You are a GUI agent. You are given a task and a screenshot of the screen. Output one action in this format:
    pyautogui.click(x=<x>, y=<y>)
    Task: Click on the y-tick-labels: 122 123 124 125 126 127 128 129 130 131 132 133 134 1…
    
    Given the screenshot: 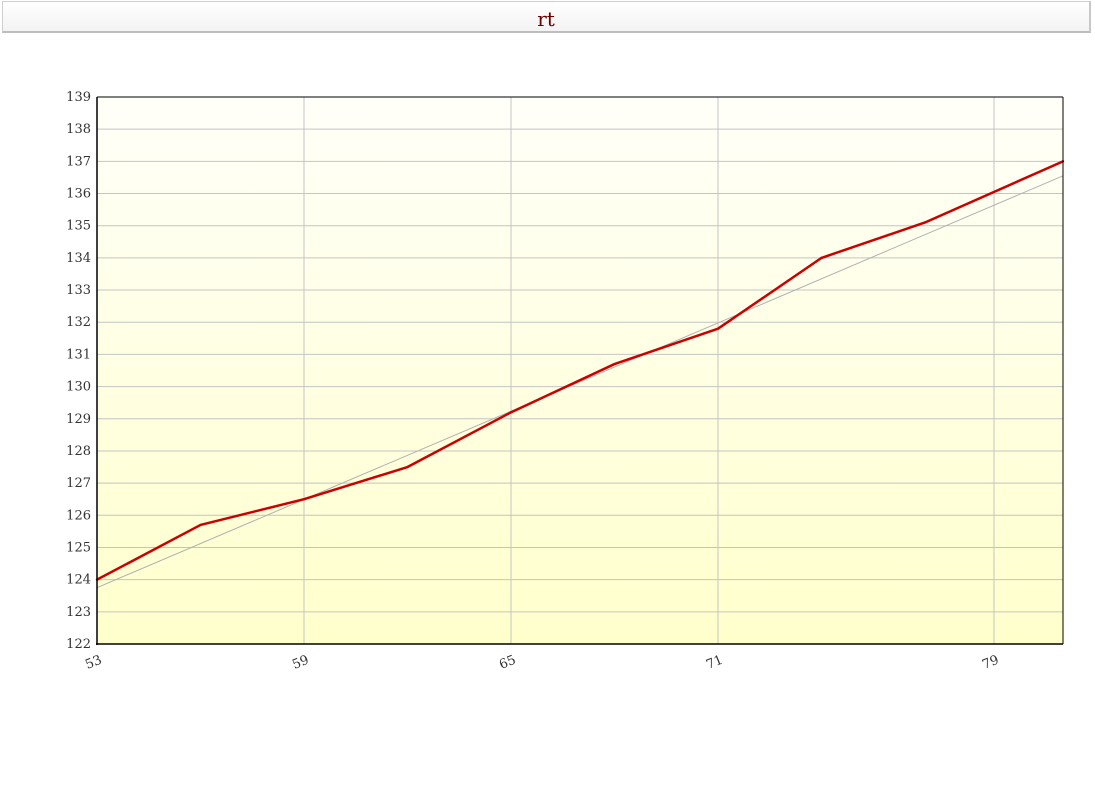 What is the action you would take?
    pyautogui.click(x=78, y=371)
    